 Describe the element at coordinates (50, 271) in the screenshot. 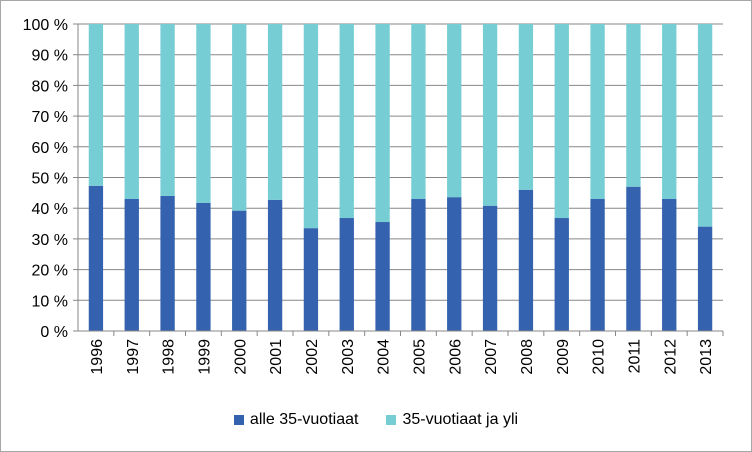

I see `y-tick-label: 20 %` at that location.